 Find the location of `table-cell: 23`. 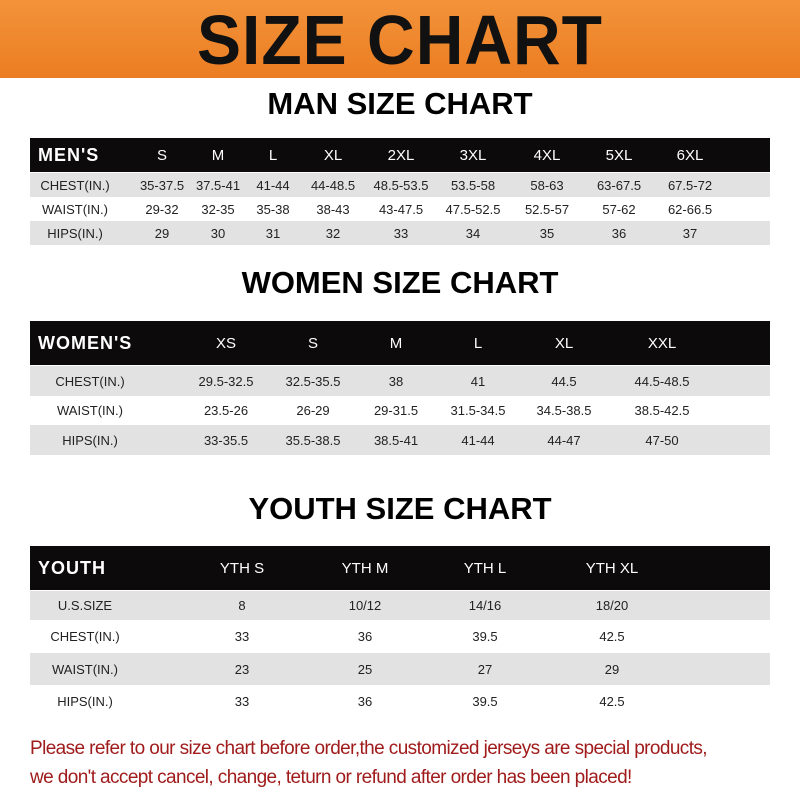

table-cell: 23 is located at coordinates (242, 669).